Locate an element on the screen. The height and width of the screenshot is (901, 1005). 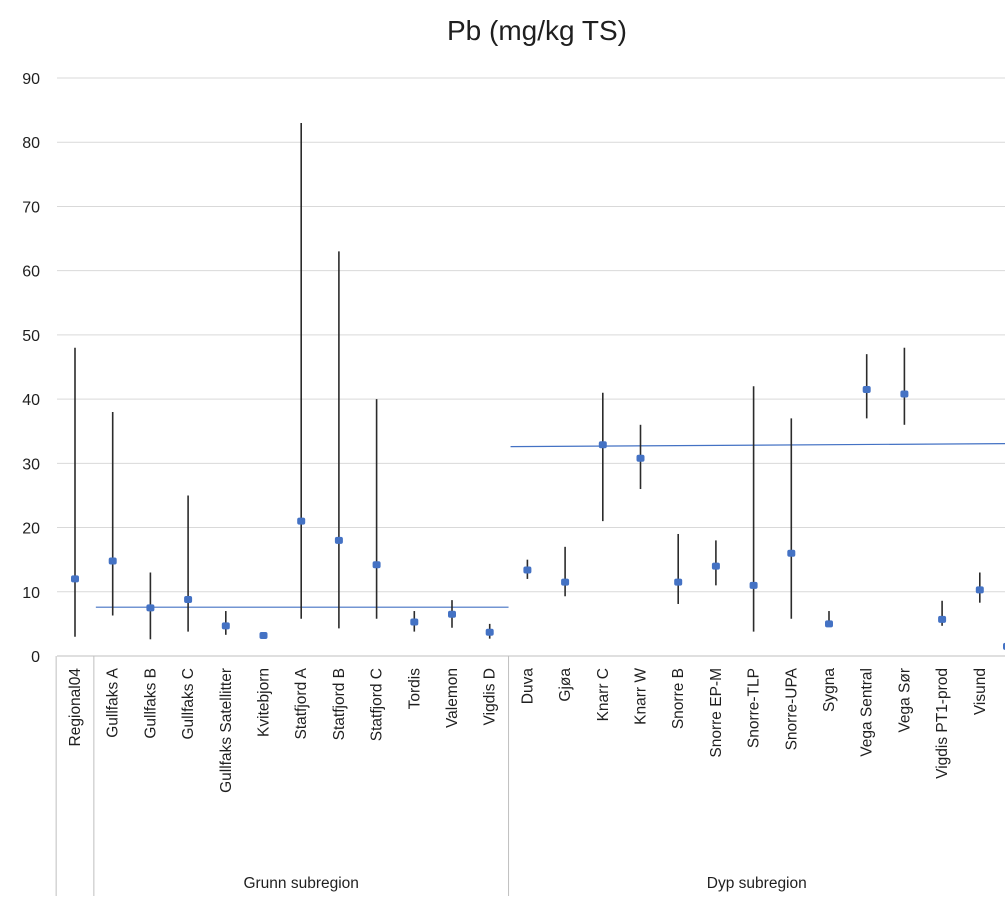
category-label: Gjøa is located at coordinates (565, 685).